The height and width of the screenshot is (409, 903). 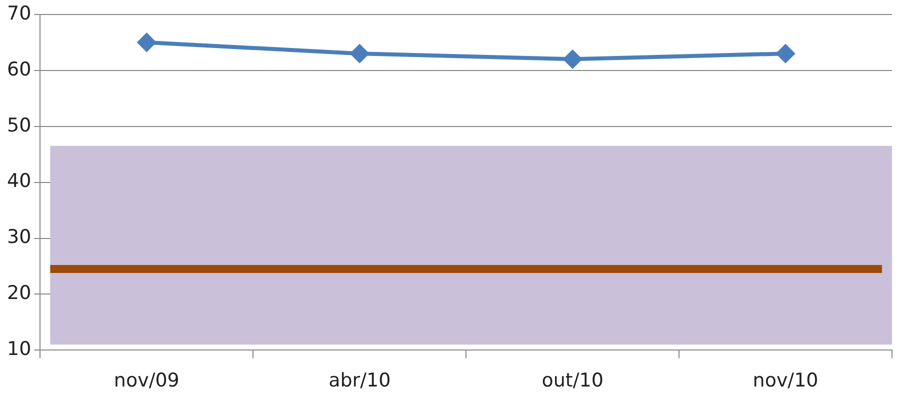 I want to click on y-tick-label: 40, so click(x=19, y=181).